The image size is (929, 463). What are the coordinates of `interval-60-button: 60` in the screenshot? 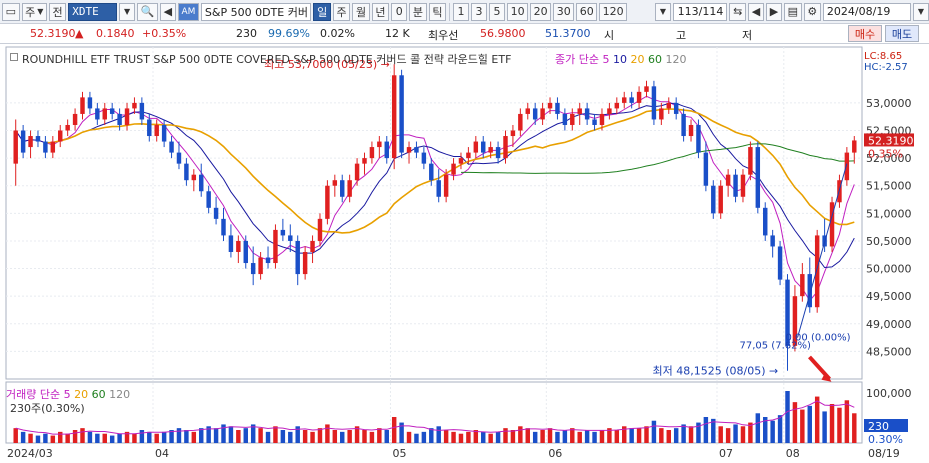 It's located at (587, 11).